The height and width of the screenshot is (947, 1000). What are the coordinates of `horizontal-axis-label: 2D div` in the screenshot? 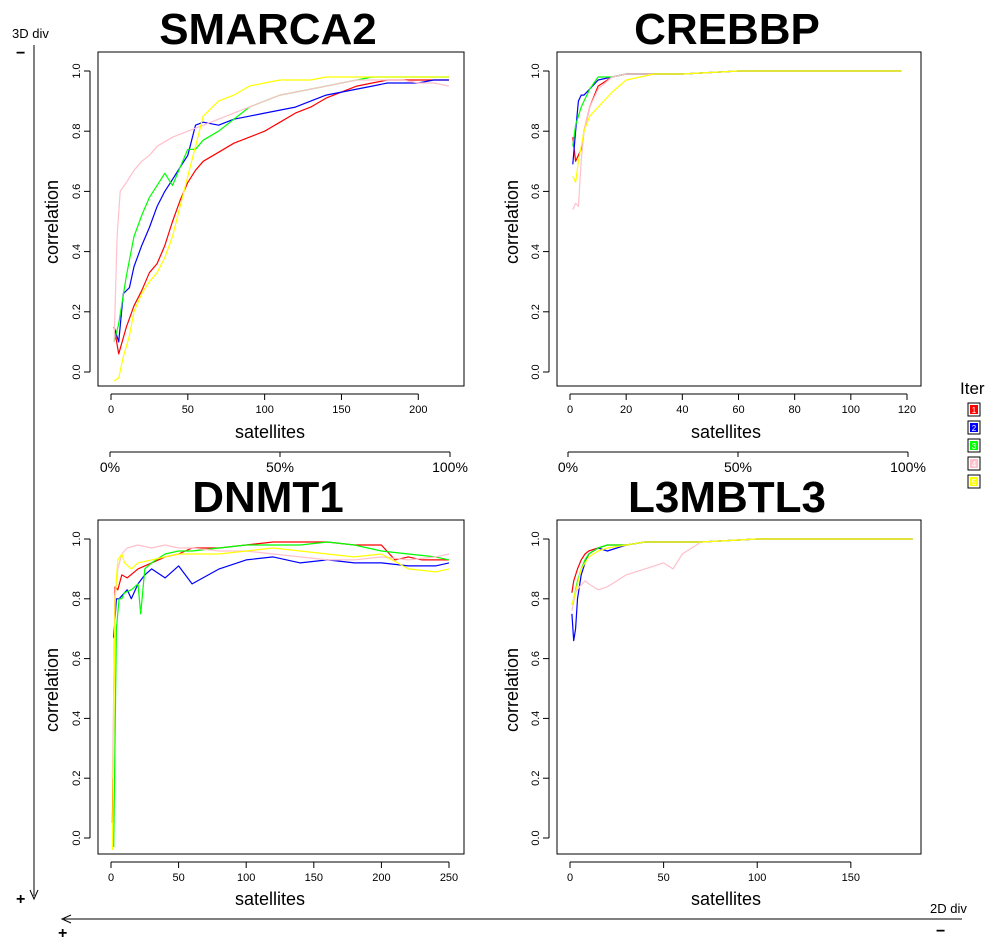 It's located at (948, 908).